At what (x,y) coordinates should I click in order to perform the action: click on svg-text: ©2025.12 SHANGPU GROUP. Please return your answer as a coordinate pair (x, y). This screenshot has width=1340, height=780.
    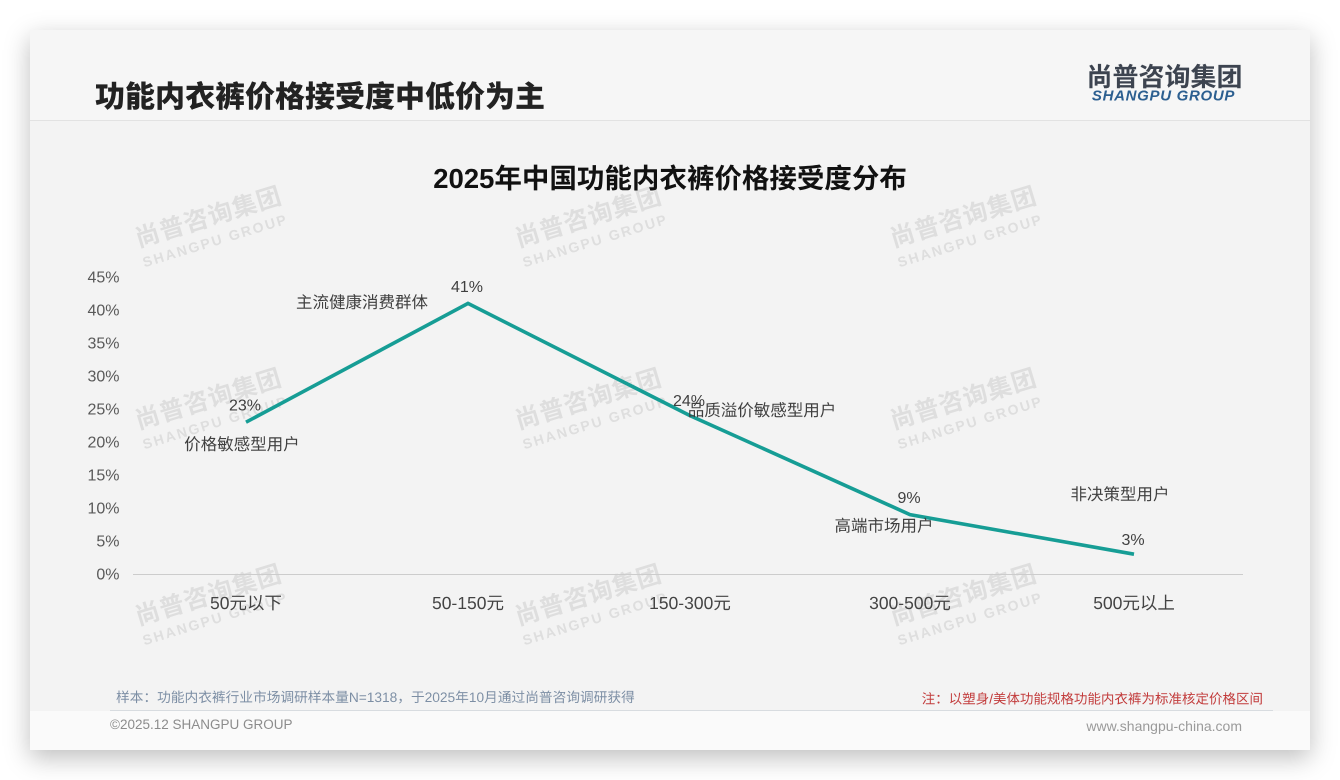
    Looking at the image, I should click on (201, 724).